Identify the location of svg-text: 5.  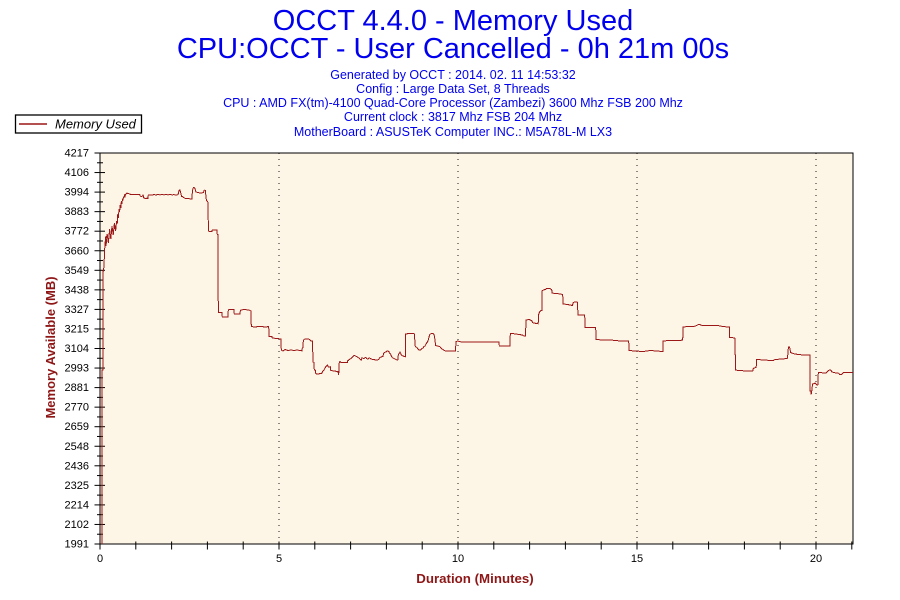
(279, 559).